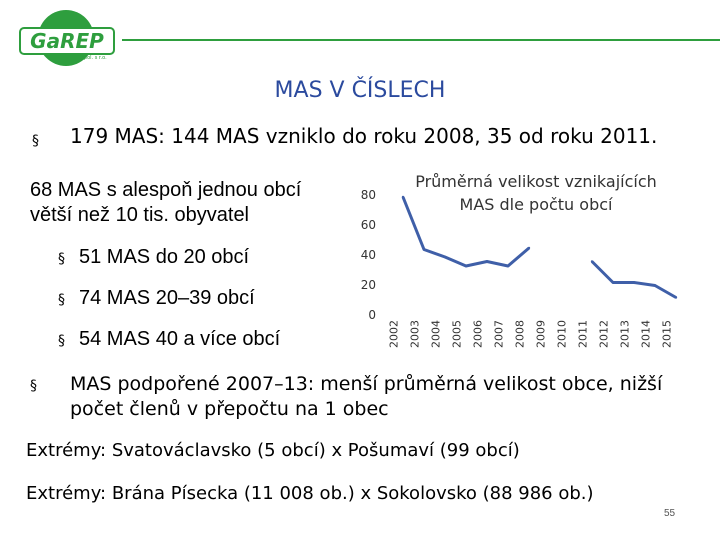 The width and height of the screenshot is (720, 540). I want to click on x-tick-label: 2004, so click(436, 334).